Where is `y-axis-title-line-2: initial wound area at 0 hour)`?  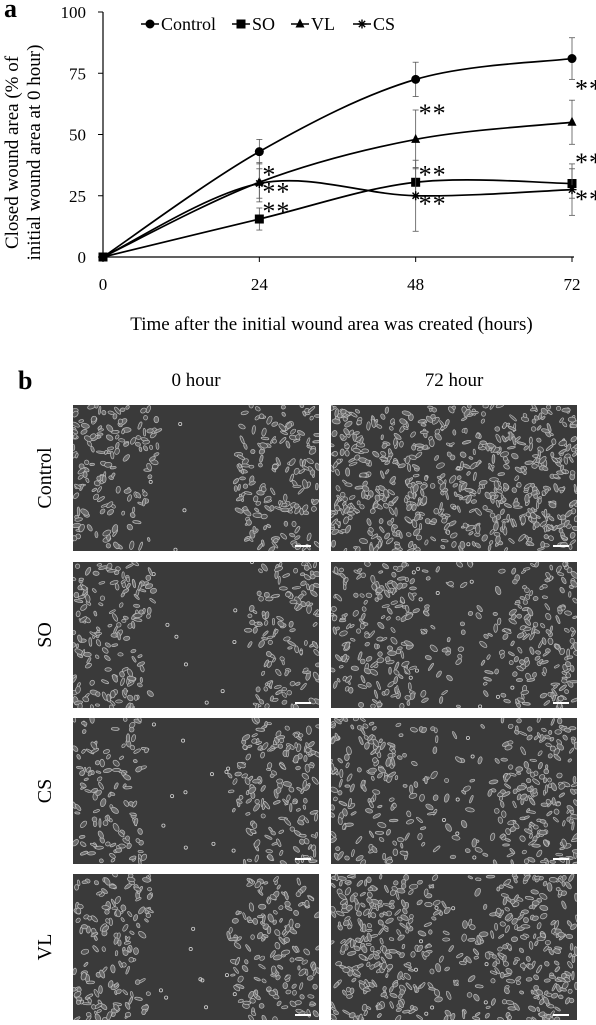 y-axis-title-line-2: initial wound area at 0 hour) is located at coordinates (34, 153).